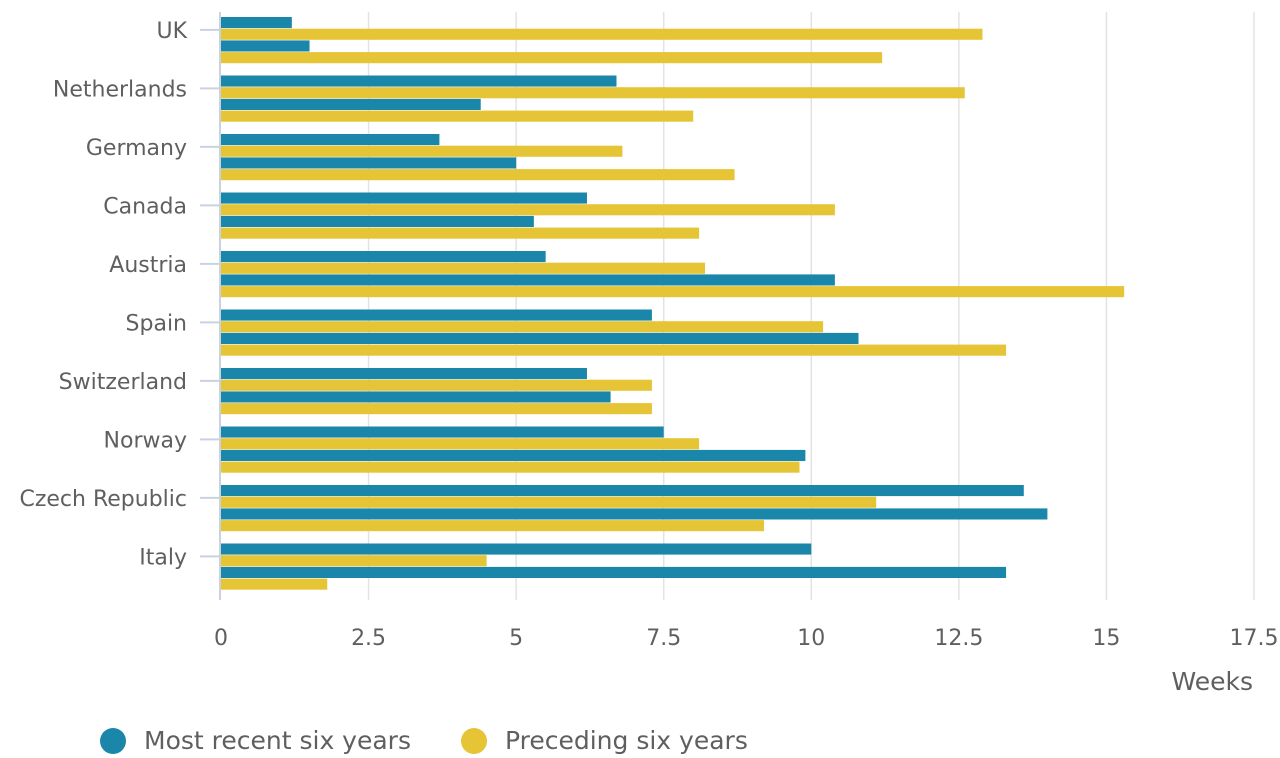 The image size is (1280, 758). Describe the element at coordinates (277, 740) in the screenshot. I see `legend-label-recent: Most recent six years` at that location.